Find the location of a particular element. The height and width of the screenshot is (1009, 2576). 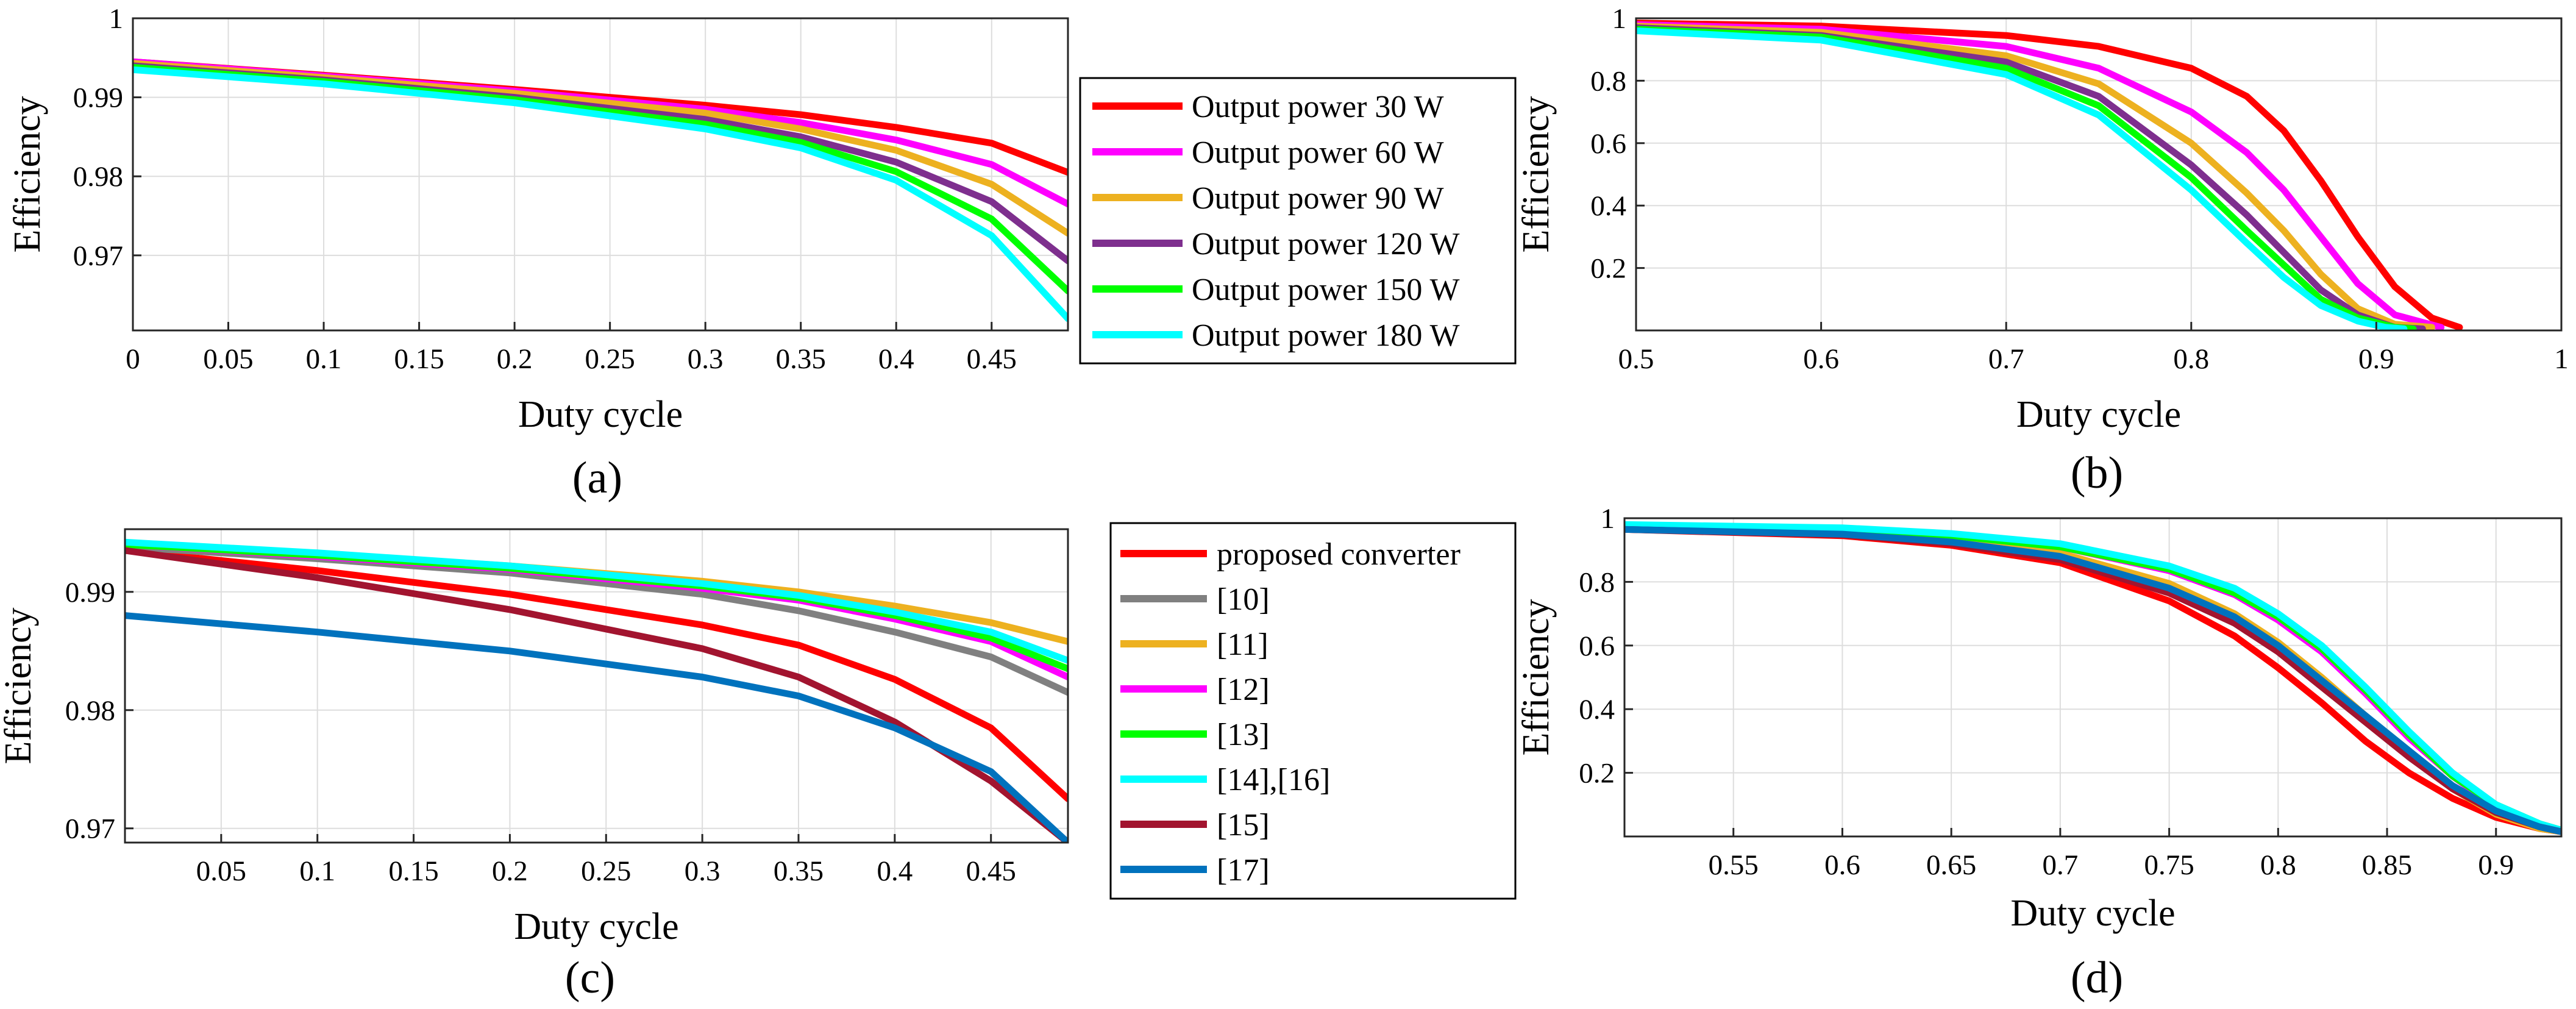

panel-b-ylabel: Efficiency is located at coordinates (1536, 174).